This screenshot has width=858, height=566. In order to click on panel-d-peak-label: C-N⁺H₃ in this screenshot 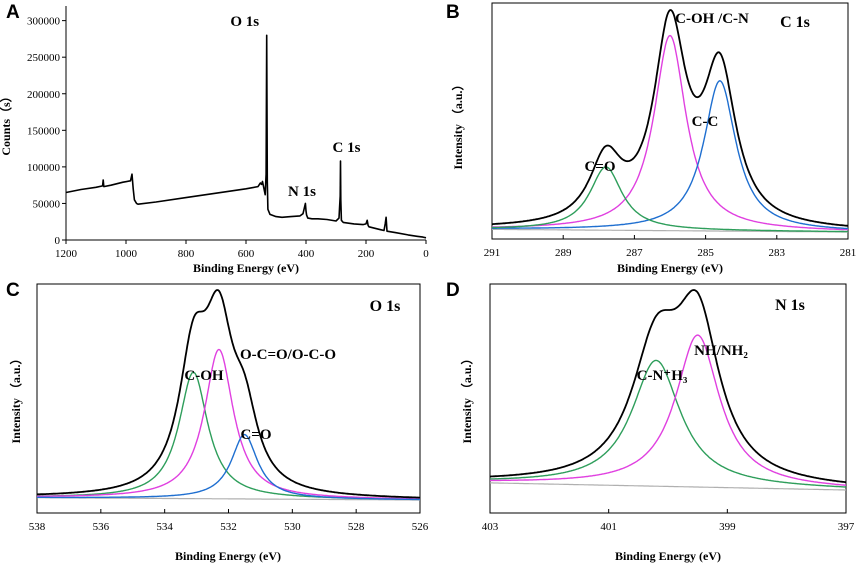, I will do `click(662, 376)`.